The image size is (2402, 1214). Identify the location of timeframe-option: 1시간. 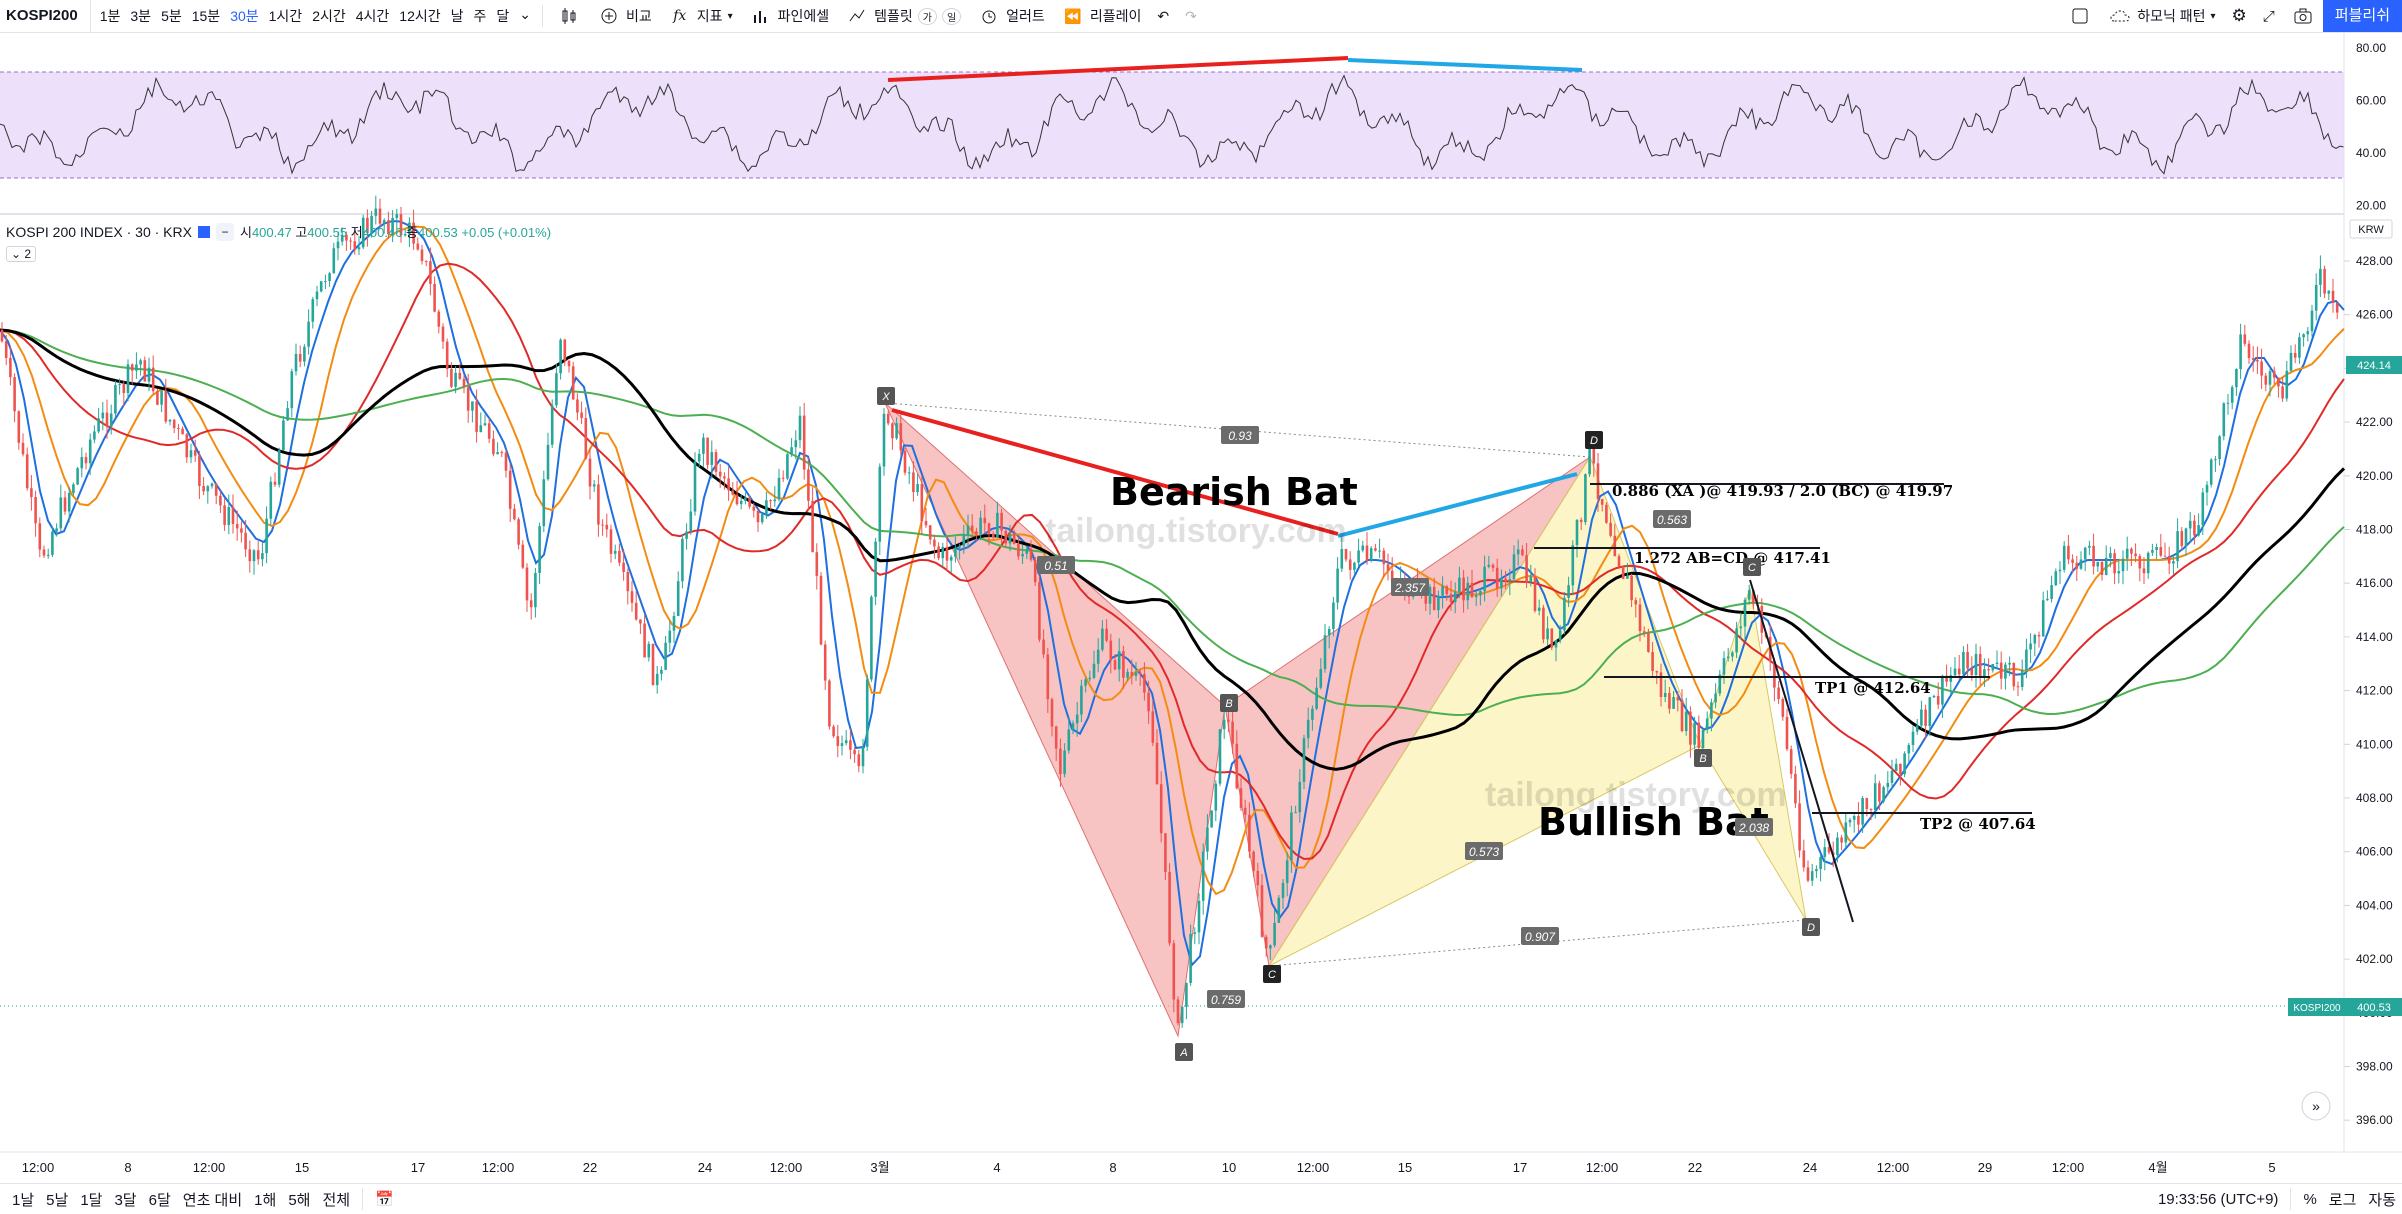
(285, 16).